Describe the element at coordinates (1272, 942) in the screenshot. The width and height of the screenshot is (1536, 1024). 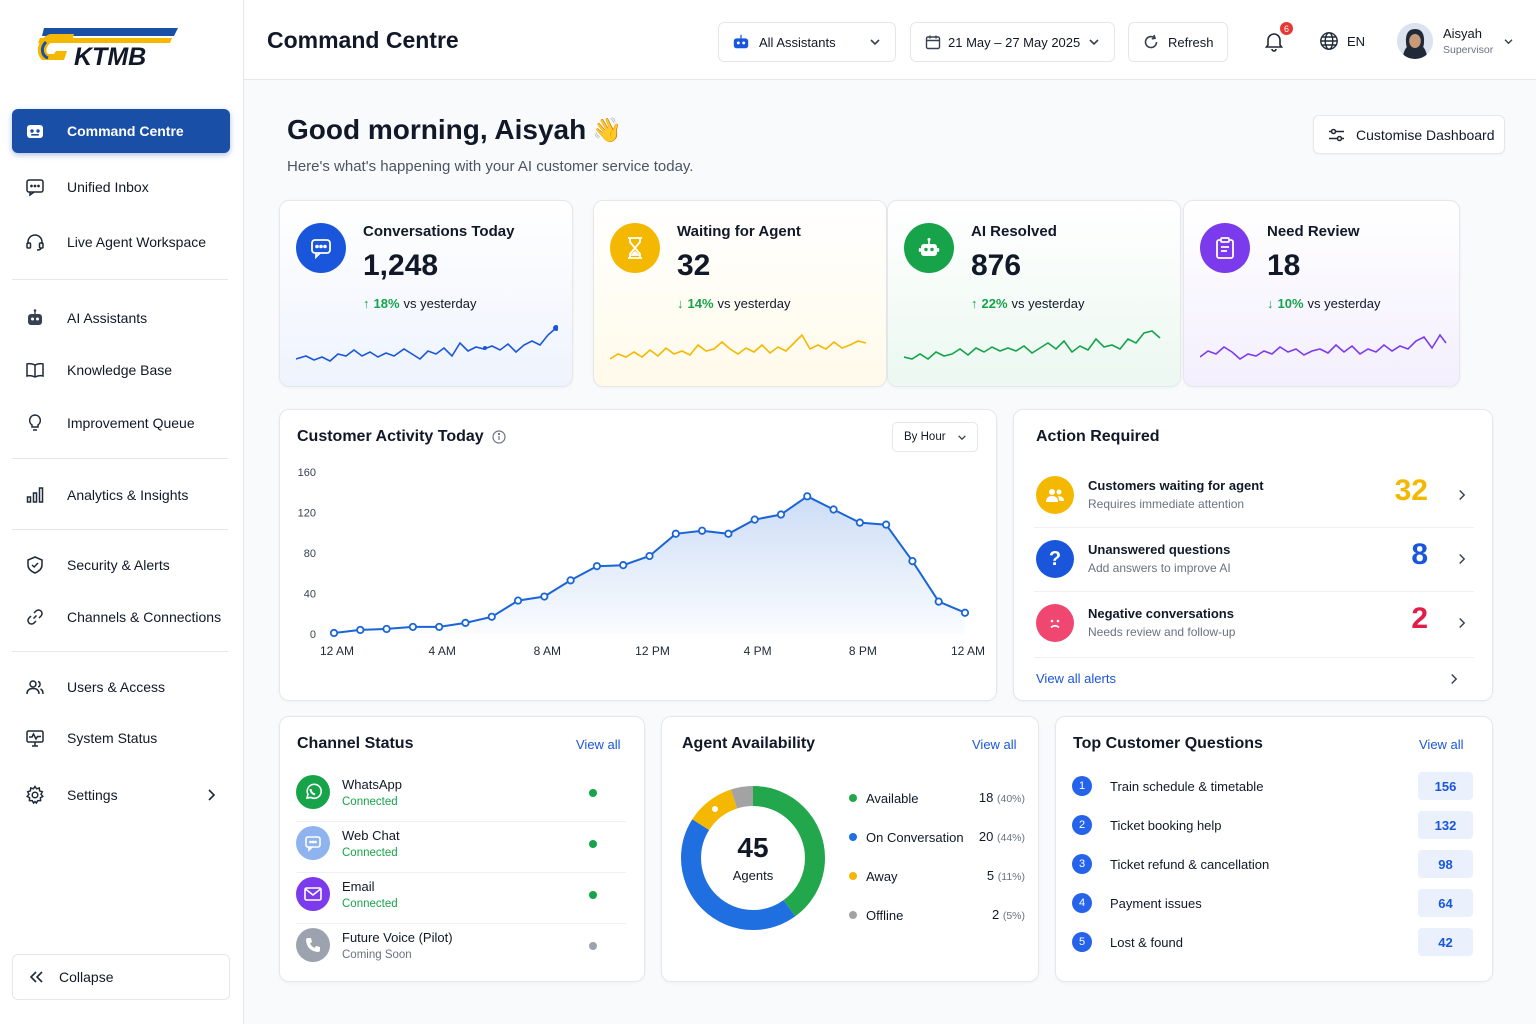
I see `question-row: 5 Lost & found 42` at that location.